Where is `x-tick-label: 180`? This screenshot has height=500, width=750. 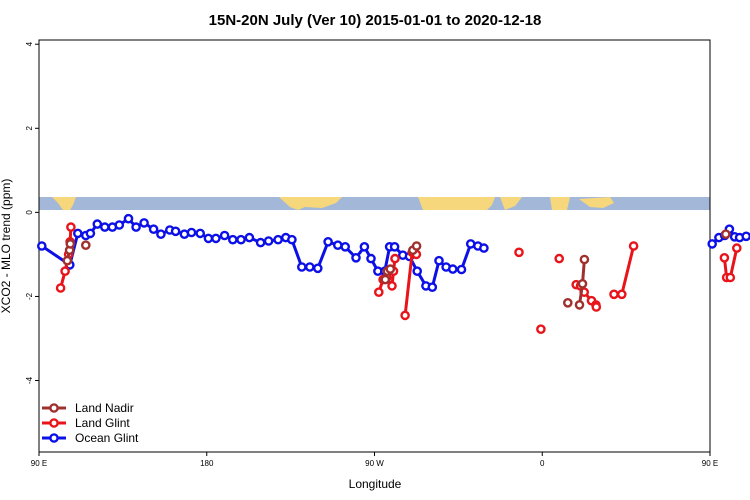 x-tick-label: 180 is located at coordinates (207, 463).